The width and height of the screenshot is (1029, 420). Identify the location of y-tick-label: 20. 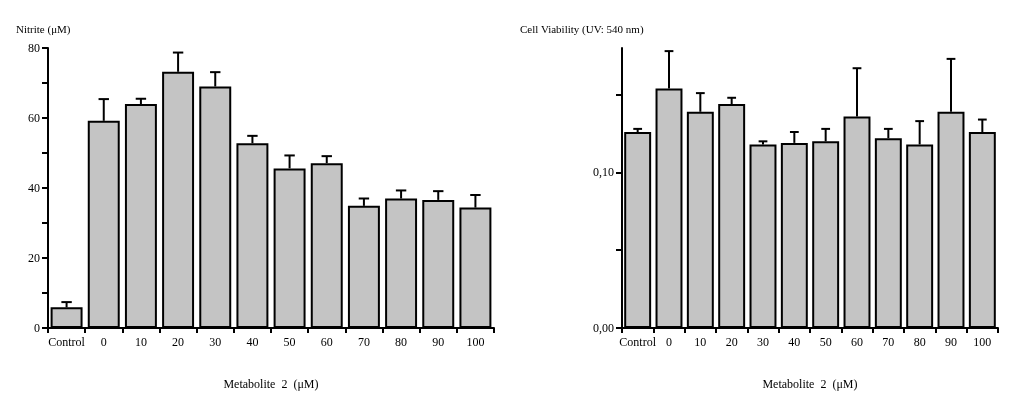
(34, 258).